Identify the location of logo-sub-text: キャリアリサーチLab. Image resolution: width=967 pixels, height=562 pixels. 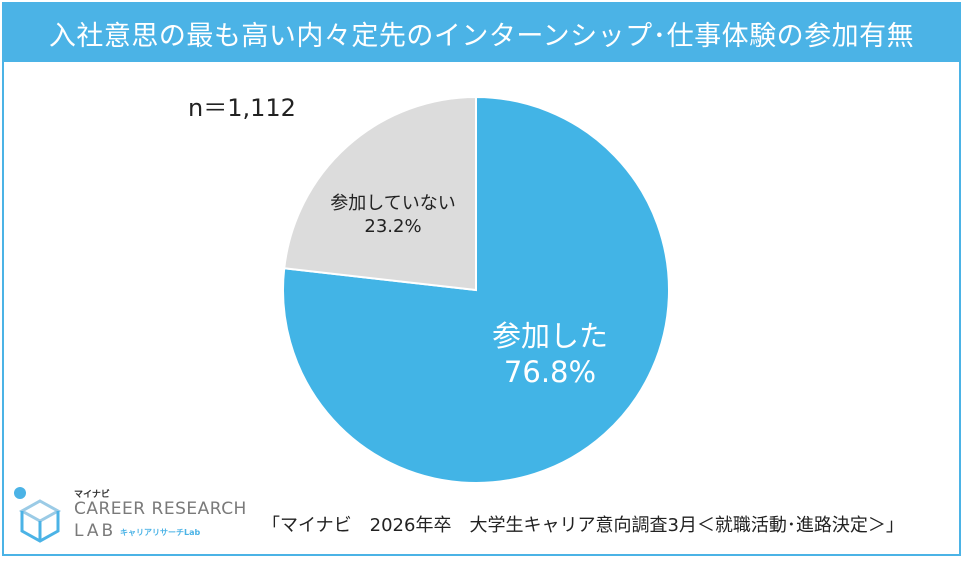
(160, 532).